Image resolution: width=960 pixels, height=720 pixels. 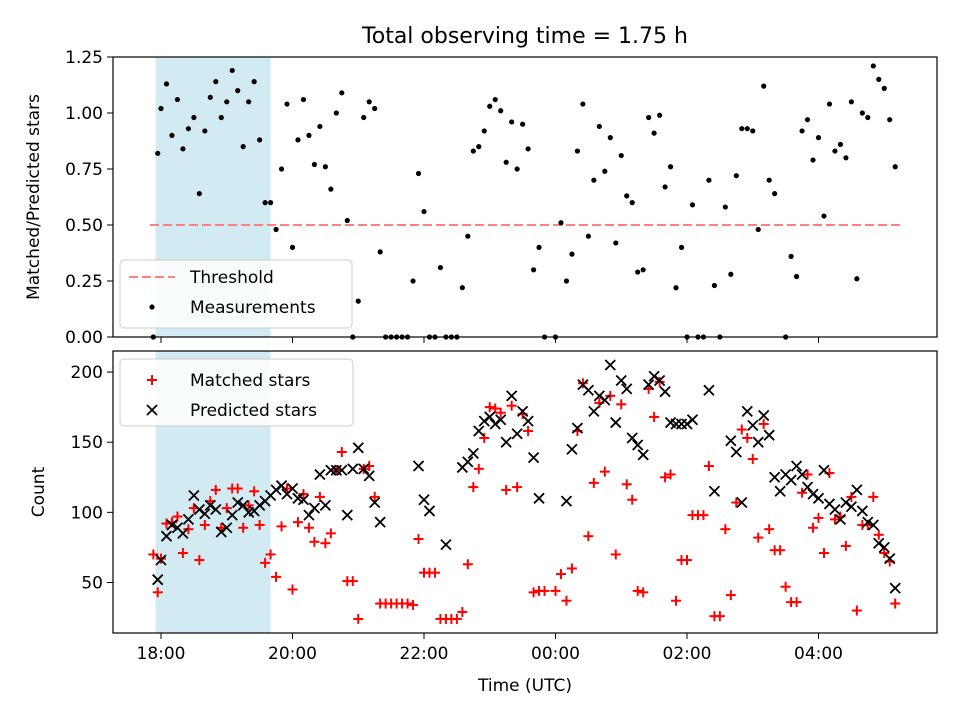 What do you see at coordinates (236, 392) in the screenshot?
I see `bottom-panel-legend: Matched stars Predicted stars` at bounding box center [236, 392].